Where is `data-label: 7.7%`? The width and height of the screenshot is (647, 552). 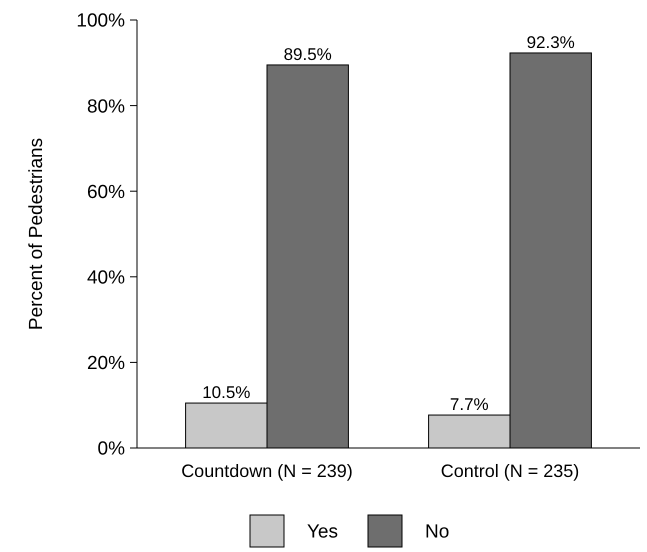
data-label: 7.7% is located at coordinates (469, 404).